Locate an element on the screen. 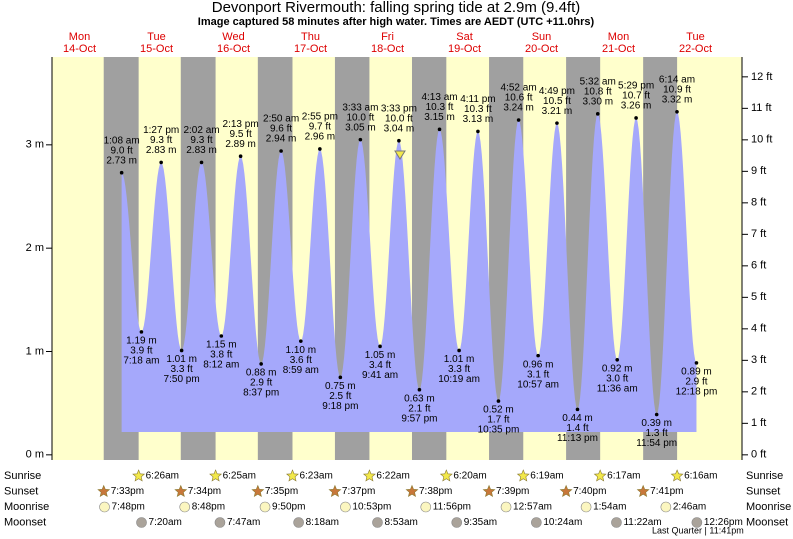 This screenshot has width=793, height=539. event-time: 7:47am is located at coordinates (243, 522).